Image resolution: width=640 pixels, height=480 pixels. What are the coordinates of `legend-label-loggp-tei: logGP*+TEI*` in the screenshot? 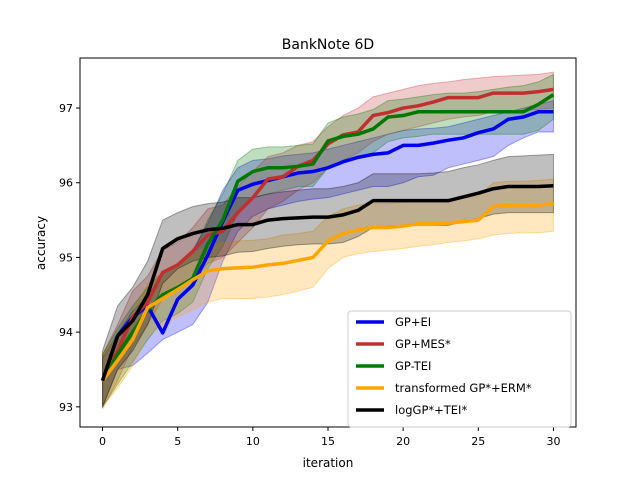 It's located at (431, 410).